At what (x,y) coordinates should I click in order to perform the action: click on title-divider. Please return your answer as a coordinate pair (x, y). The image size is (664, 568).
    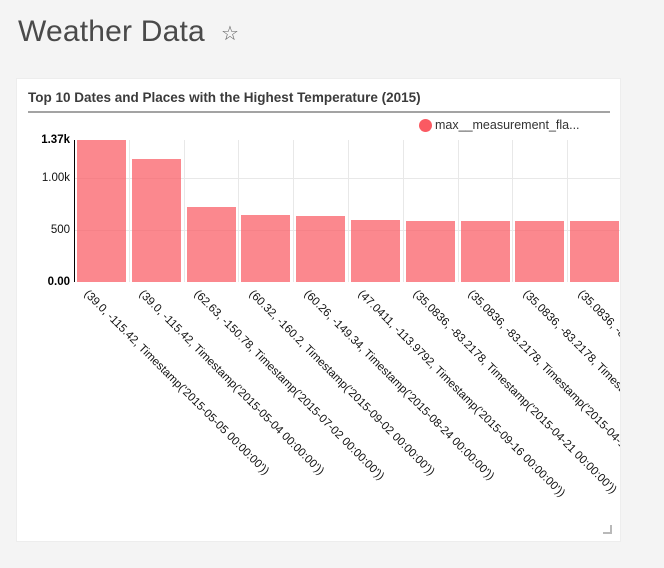
    Looking at the image, I should click on (319, 112).